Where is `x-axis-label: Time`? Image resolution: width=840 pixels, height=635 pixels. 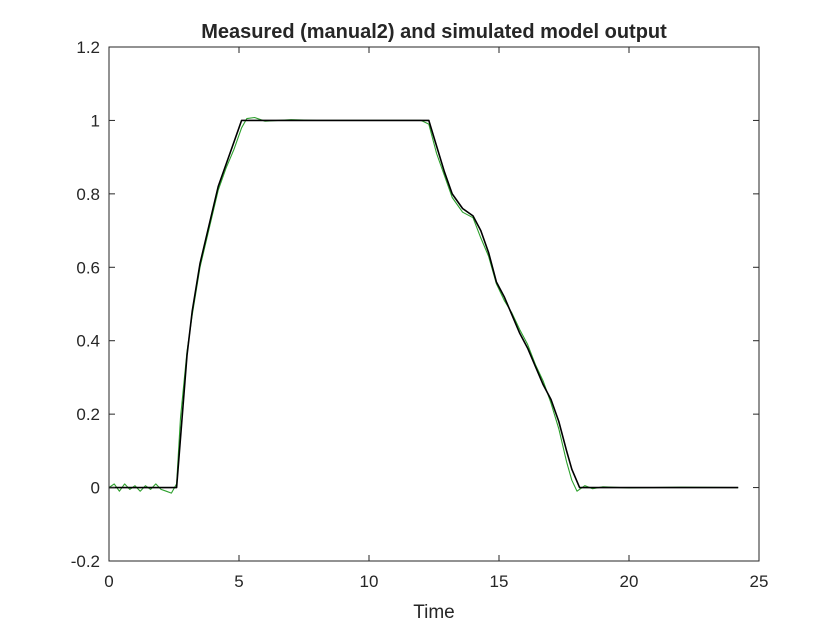
x-axis-label: Time is located at coordinates (434, 612).